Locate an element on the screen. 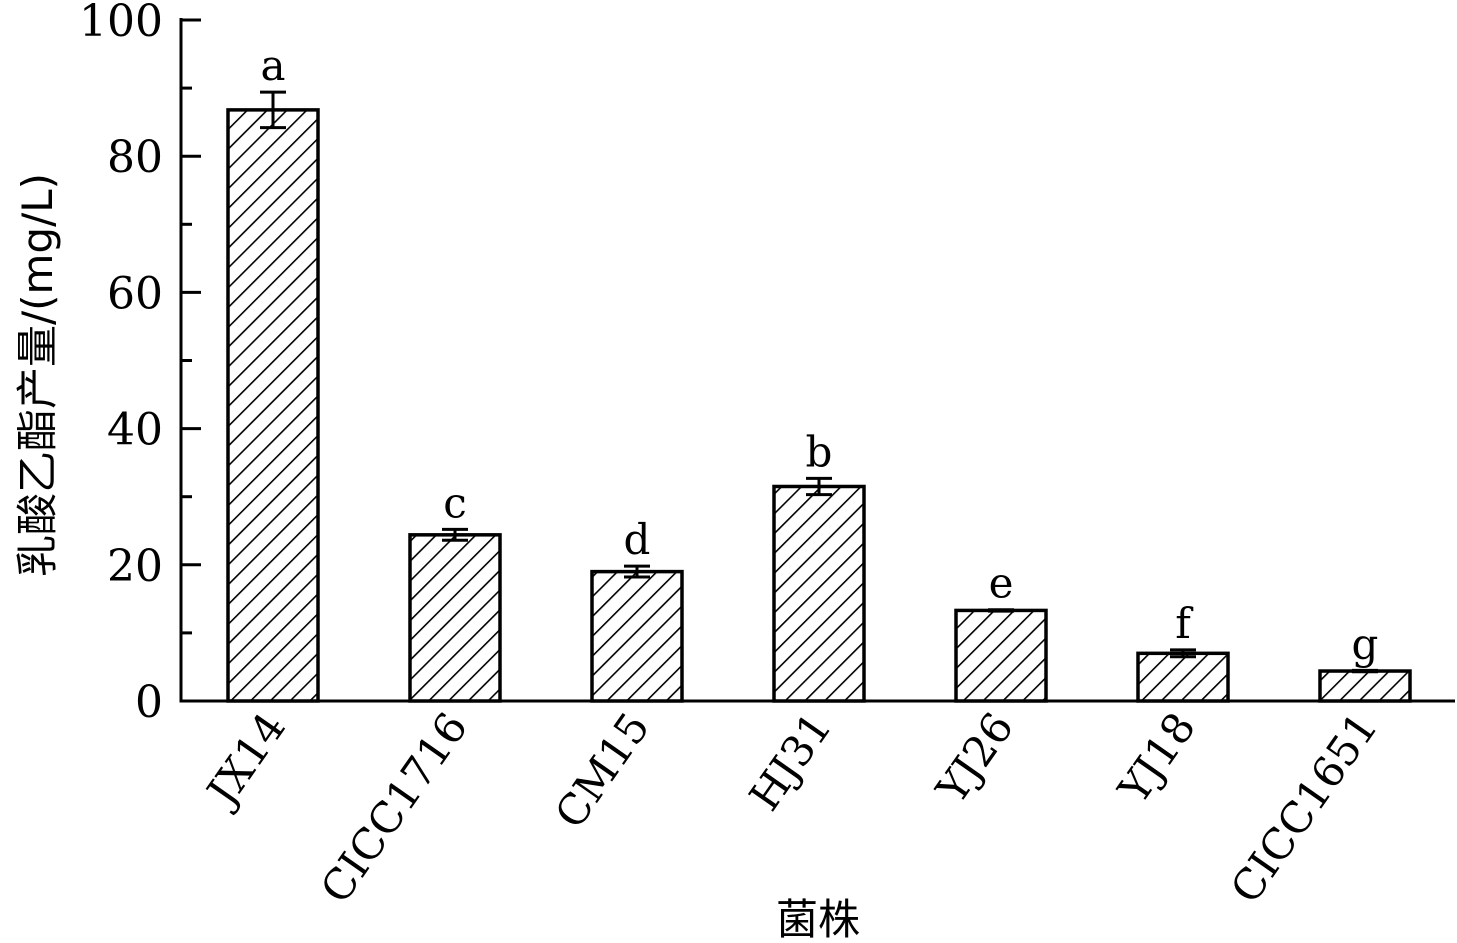  y-axis-title: 乳酸乙酯产量/(mg/L) is located at coordinates (37, 375).